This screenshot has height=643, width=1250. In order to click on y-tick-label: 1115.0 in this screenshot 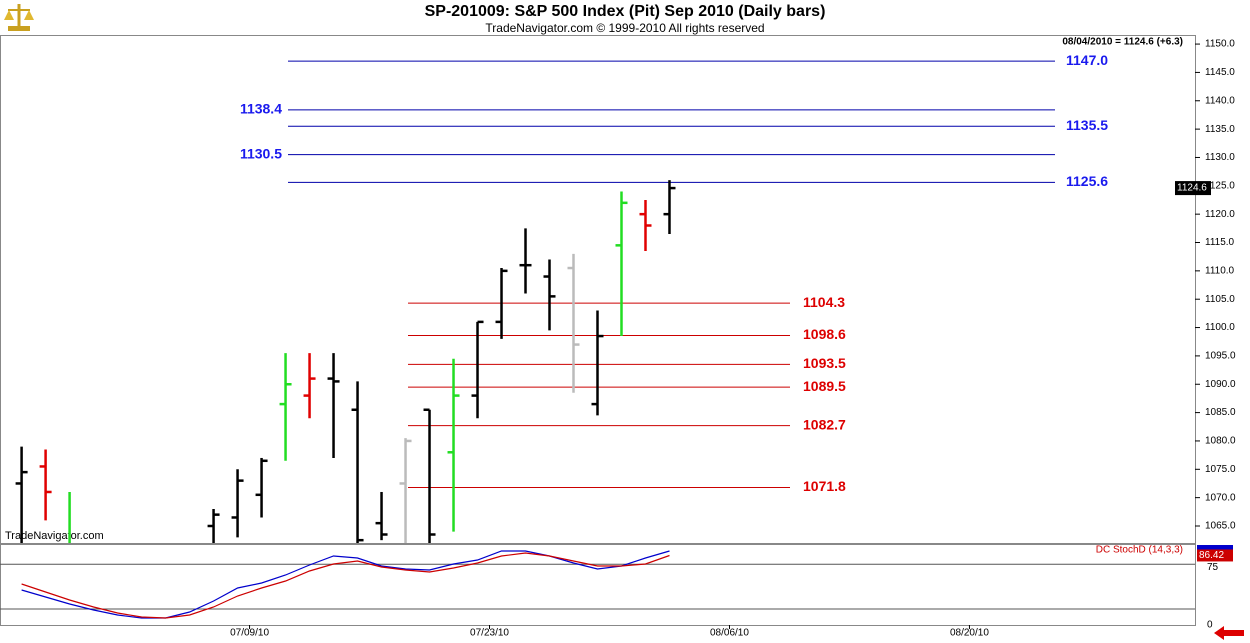, I will do `click(1220, 242)`.